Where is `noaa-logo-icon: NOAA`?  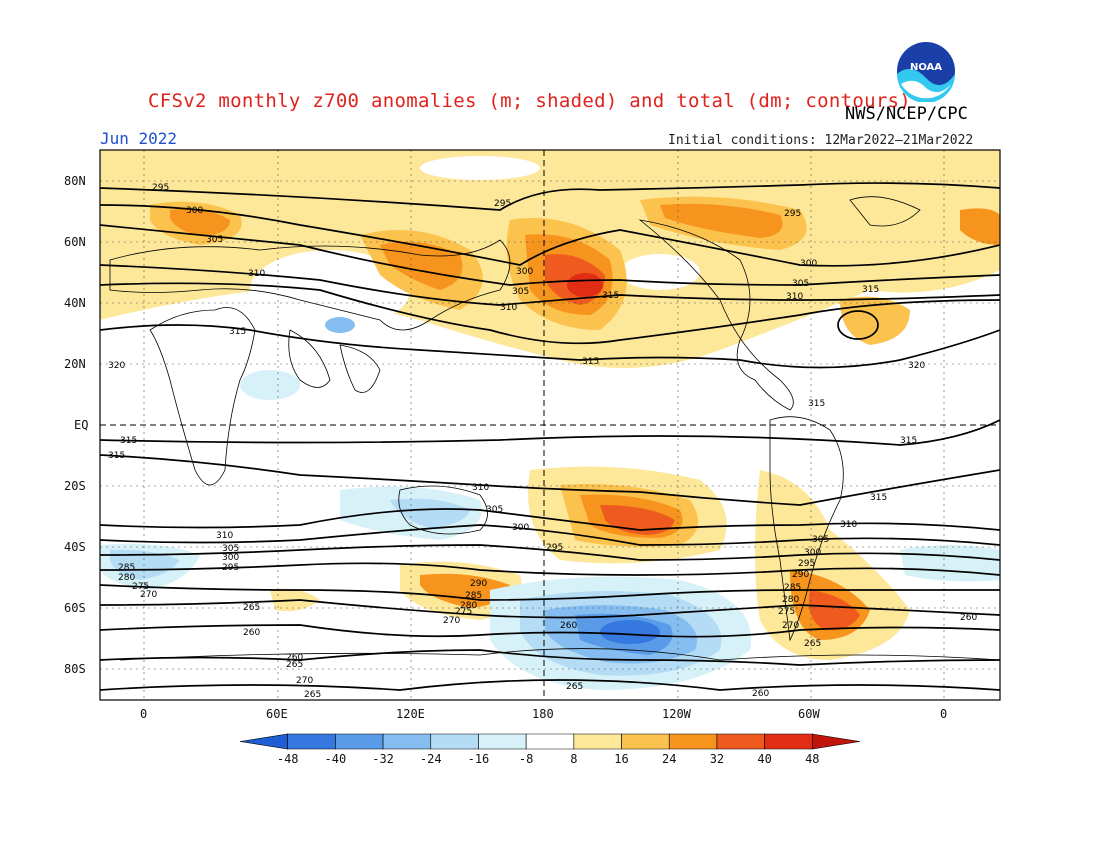 noaa-logo-icon: NOAA is located at coordinates (926, 72).